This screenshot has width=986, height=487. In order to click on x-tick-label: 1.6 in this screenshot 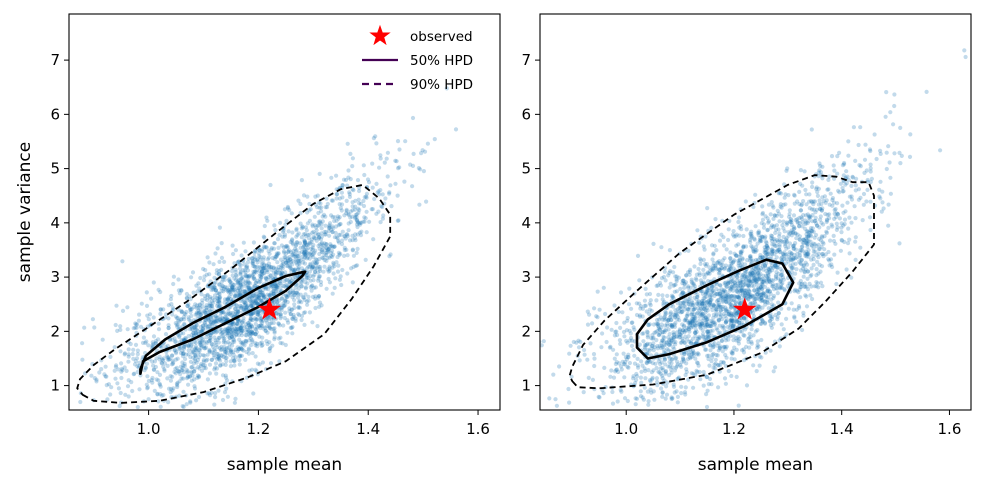, I will do `click(950, 429)`.